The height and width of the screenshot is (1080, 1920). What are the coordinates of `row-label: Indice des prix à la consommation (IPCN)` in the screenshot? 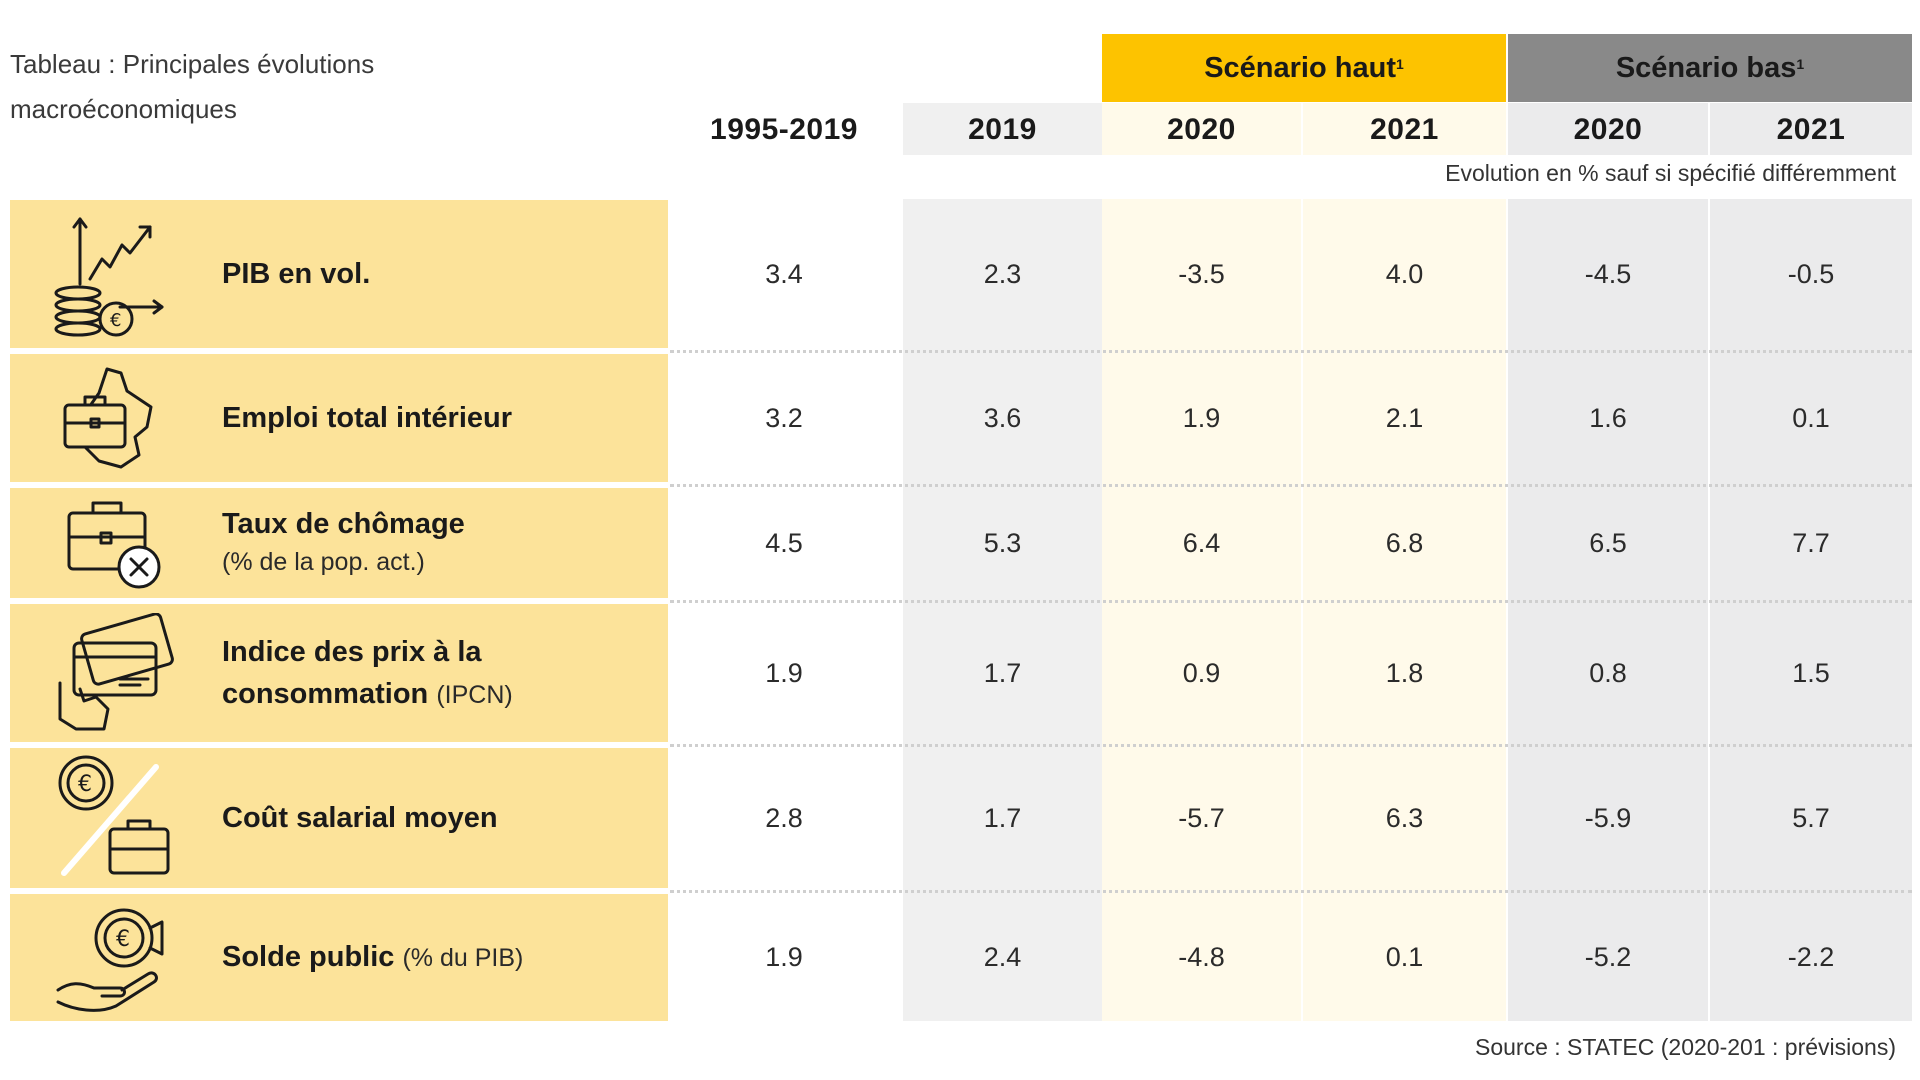 It's located at (442, 673).